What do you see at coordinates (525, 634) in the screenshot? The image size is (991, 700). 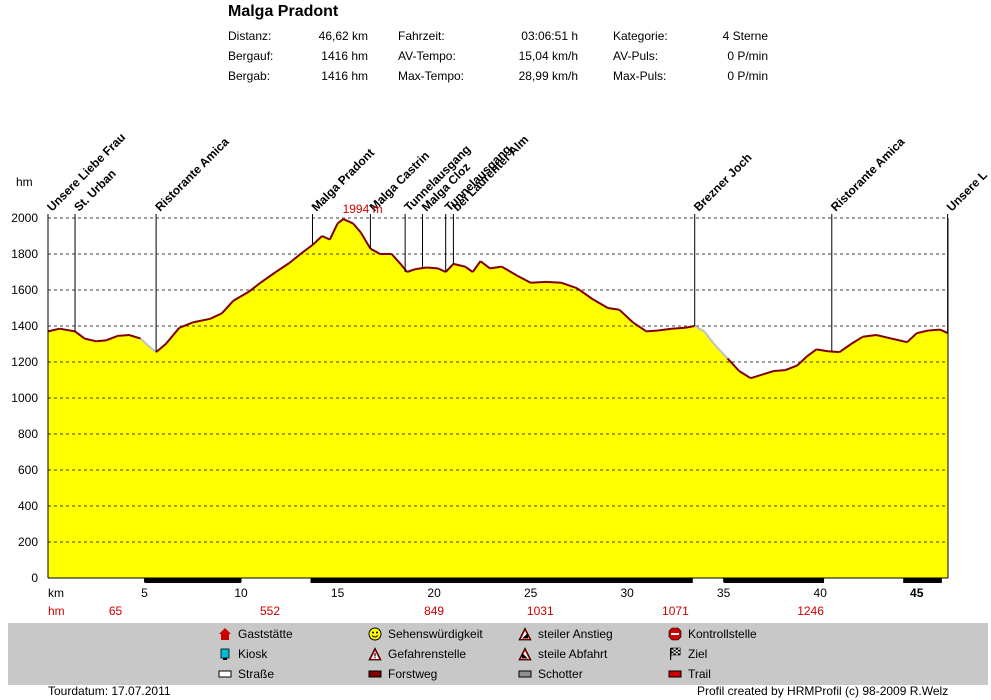 I see `steep-climb-icon` at bounding box center [525, 634].